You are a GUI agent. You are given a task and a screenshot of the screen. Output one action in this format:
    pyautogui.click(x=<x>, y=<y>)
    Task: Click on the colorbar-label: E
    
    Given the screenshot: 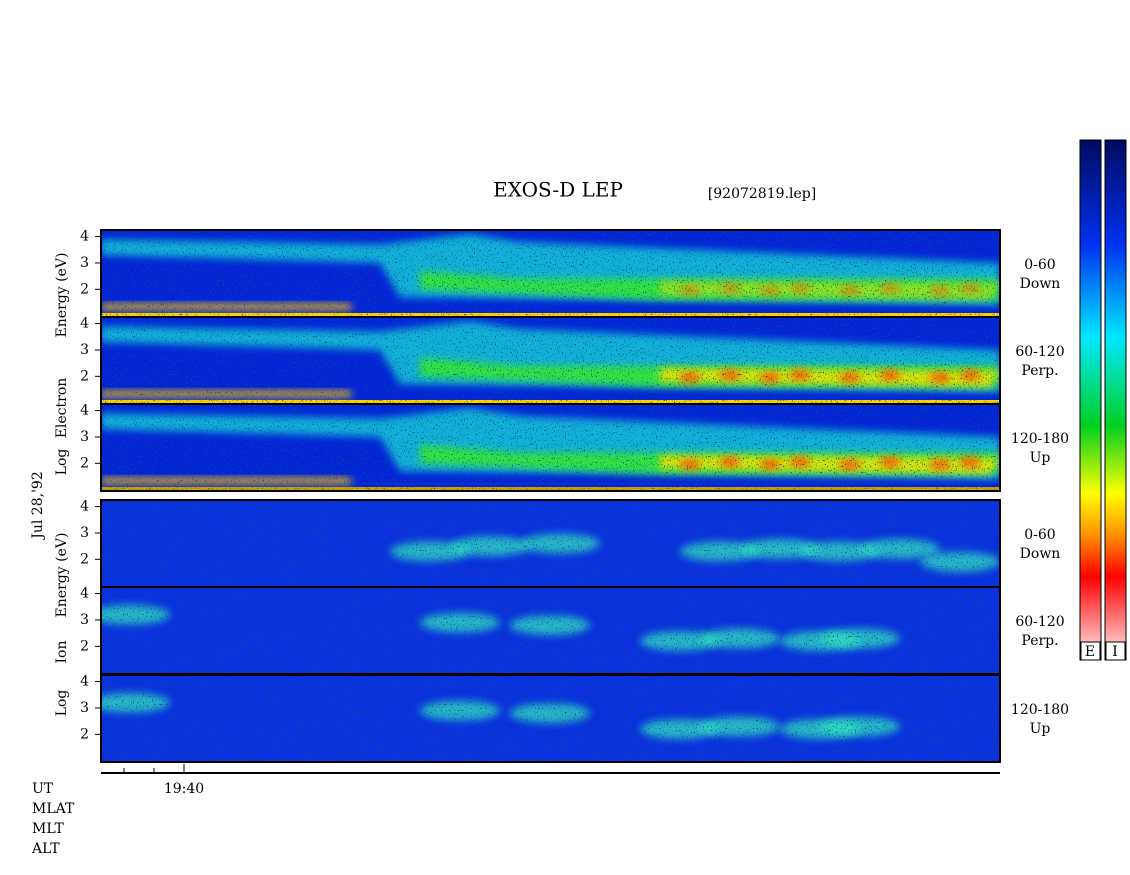 What is the action you would take?
    pyautogui.click(x=1090, y=652)
    